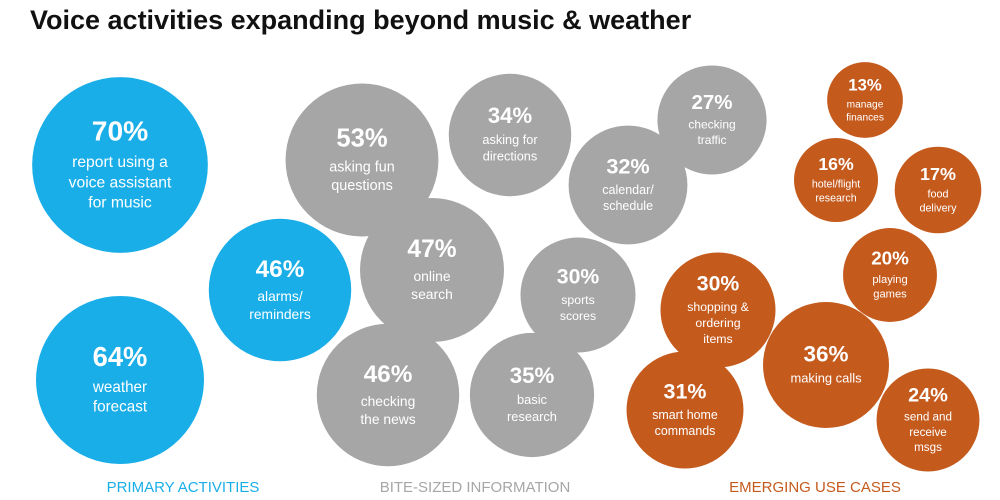 The height and width of the screenshot is (500, 1000). I want to click on bubble-label: food delivery, so click(938, 202).